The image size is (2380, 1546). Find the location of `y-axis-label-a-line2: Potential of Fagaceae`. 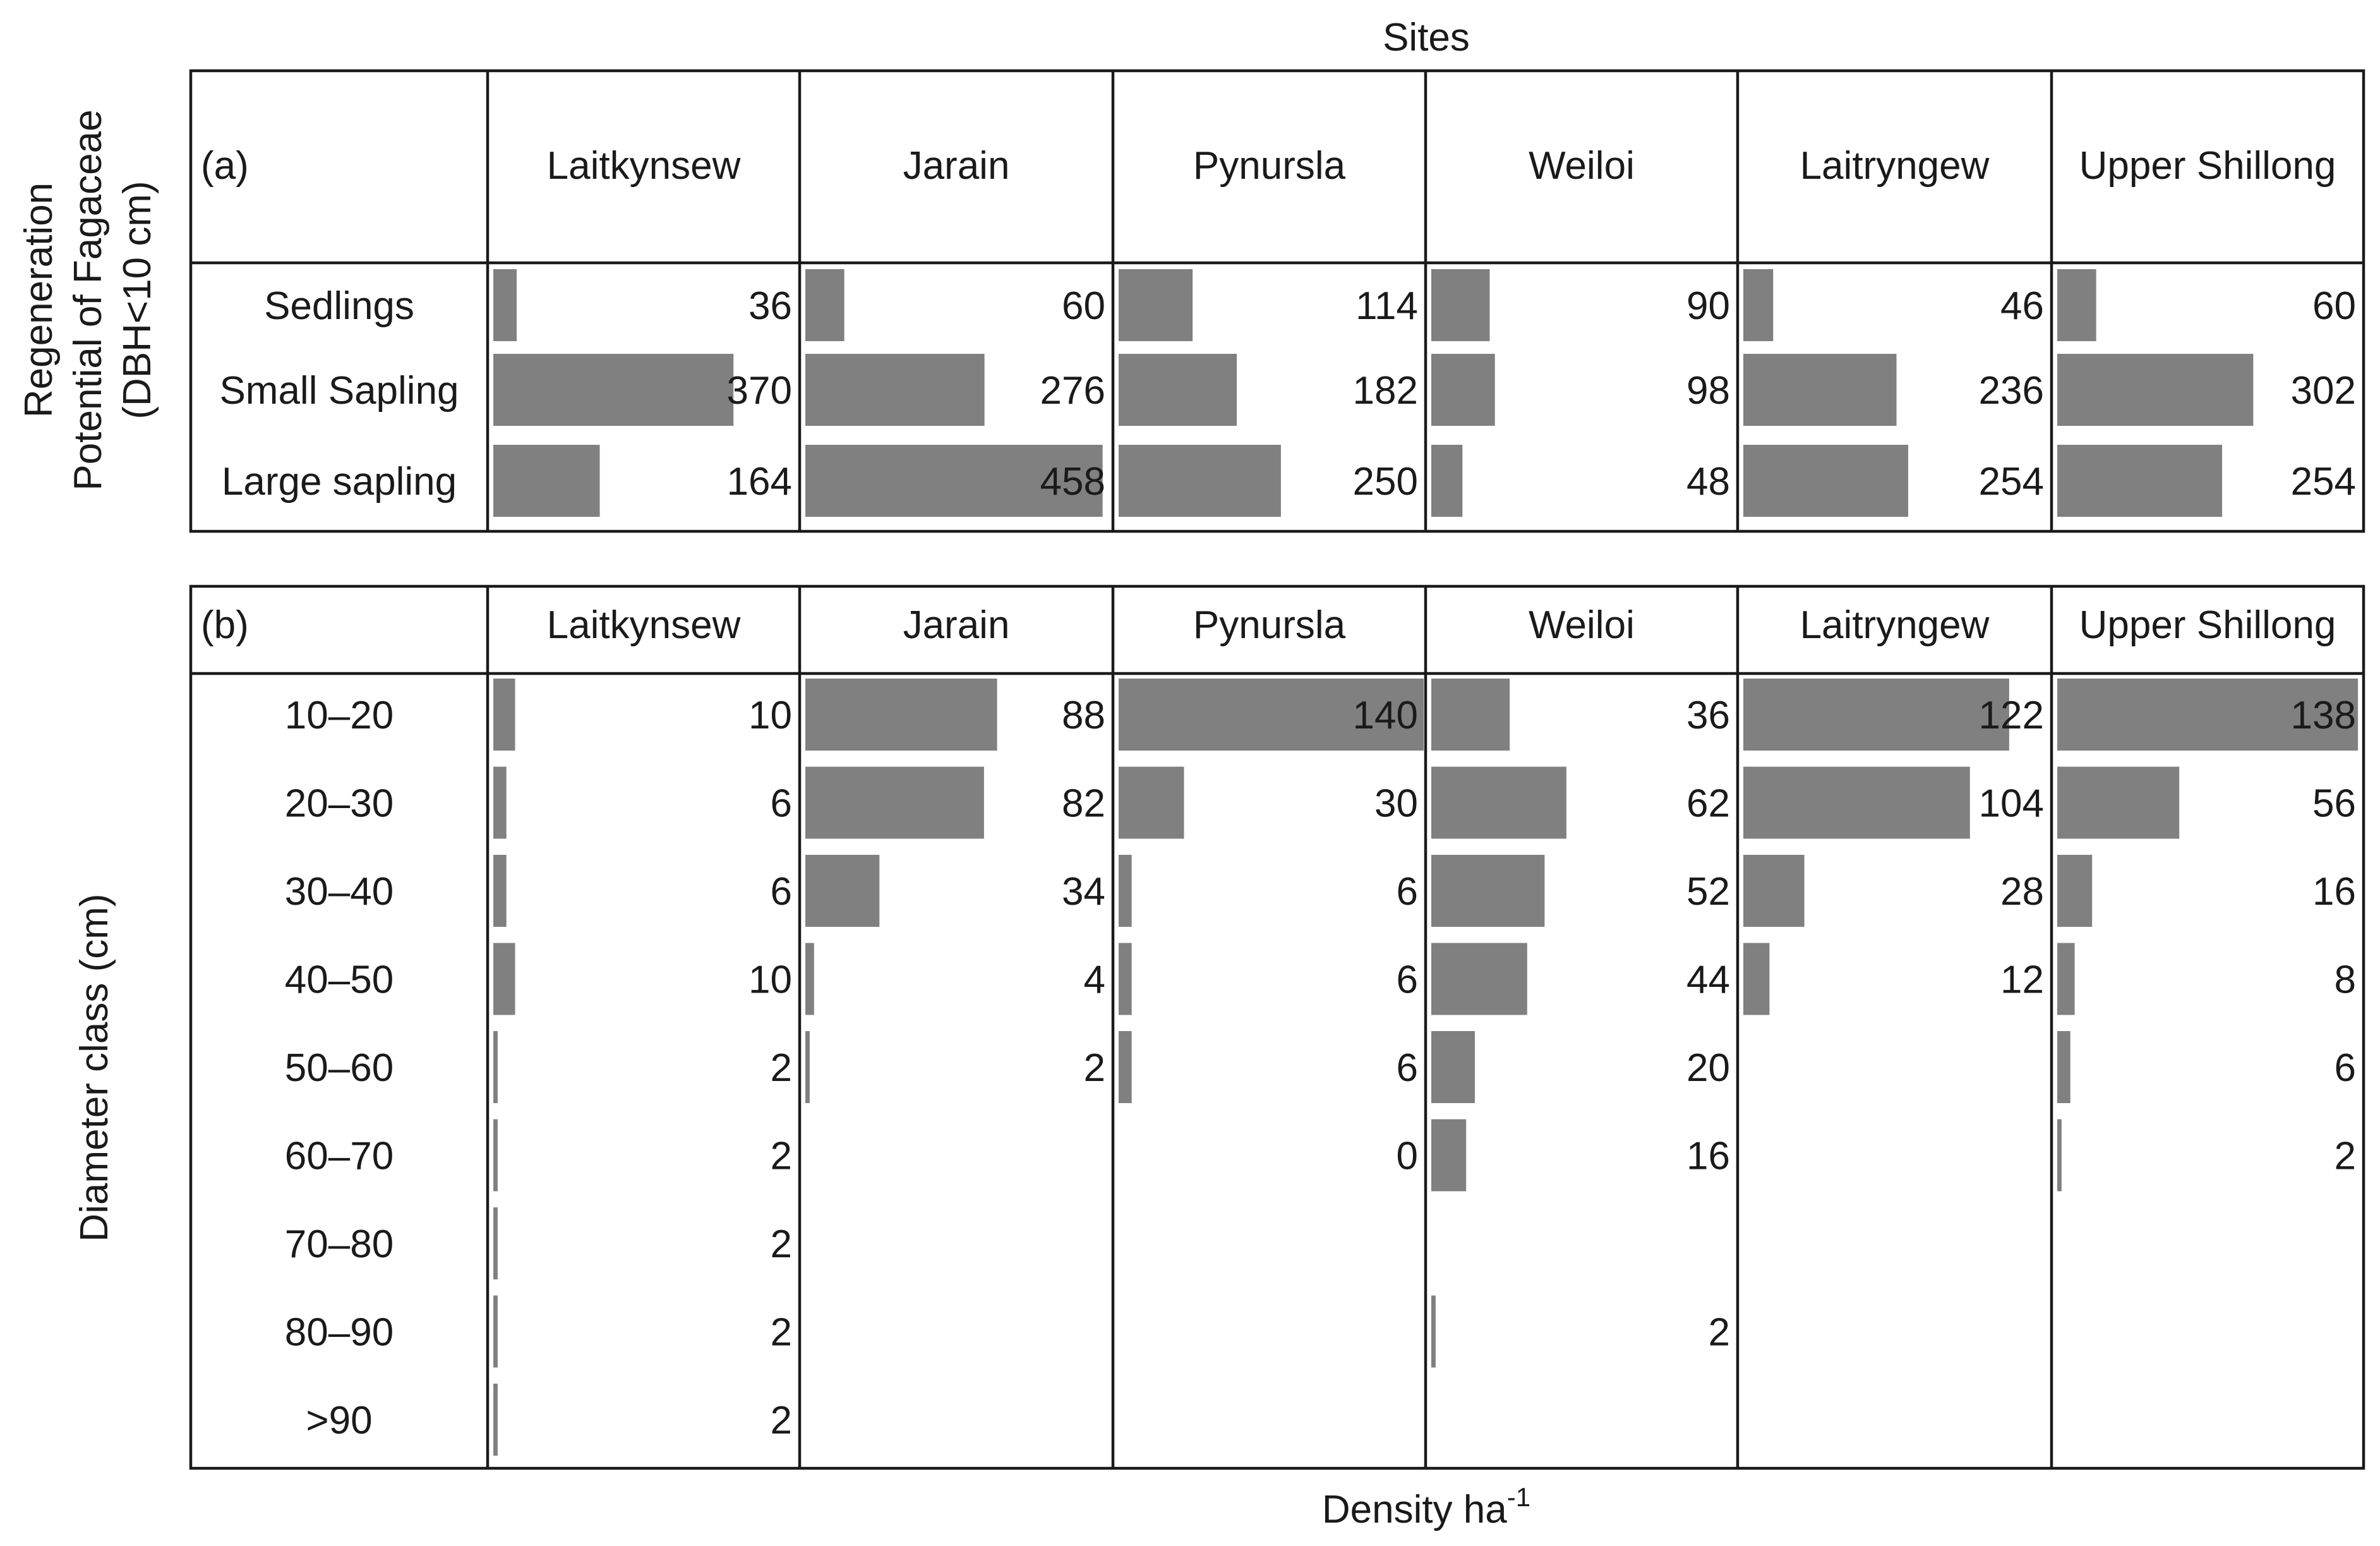

y-axis-label-a-line2: Potential of Fagaceae is located at coordinates (88, 300).